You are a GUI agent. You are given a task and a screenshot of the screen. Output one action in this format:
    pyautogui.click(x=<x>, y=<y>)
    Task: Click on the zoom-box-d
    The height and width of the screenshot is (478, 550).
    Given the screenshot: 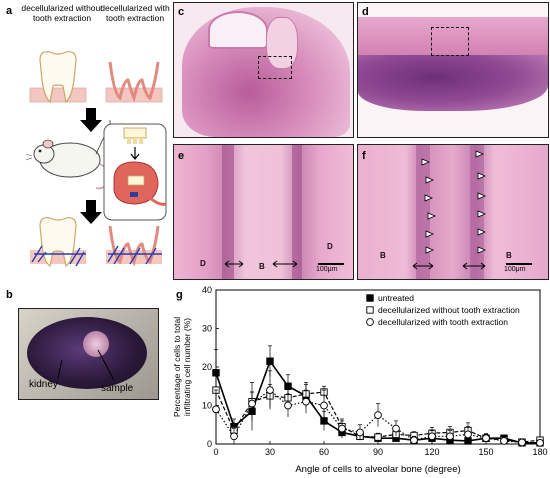 What is the action you would take?
    pyautogui.click(x=450, y=41)
    